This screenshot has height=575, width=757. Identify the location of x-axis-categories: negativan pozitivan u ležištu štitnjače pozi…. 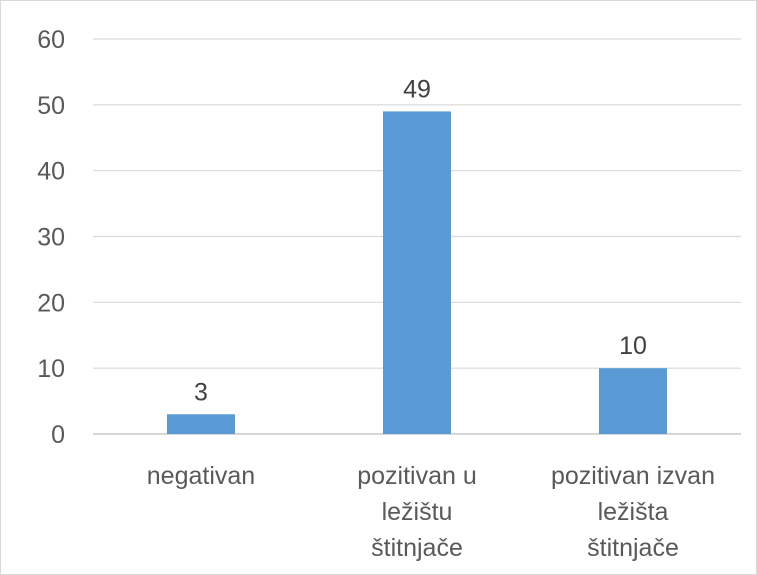
(431, 512).